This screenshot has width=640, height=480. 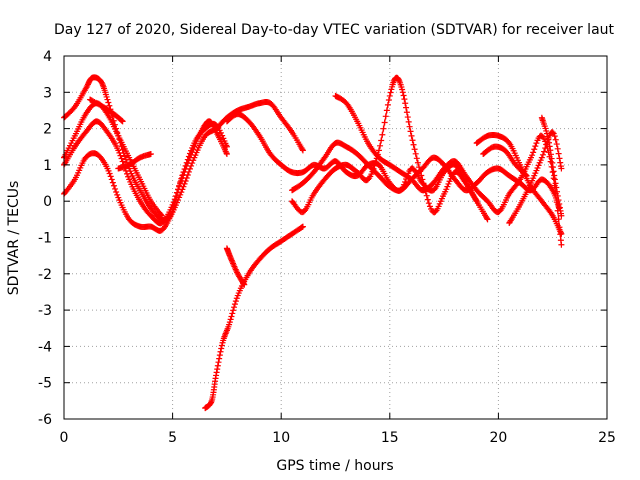 I want to click on y-tick-label: 1, so click(x=47, y=166).